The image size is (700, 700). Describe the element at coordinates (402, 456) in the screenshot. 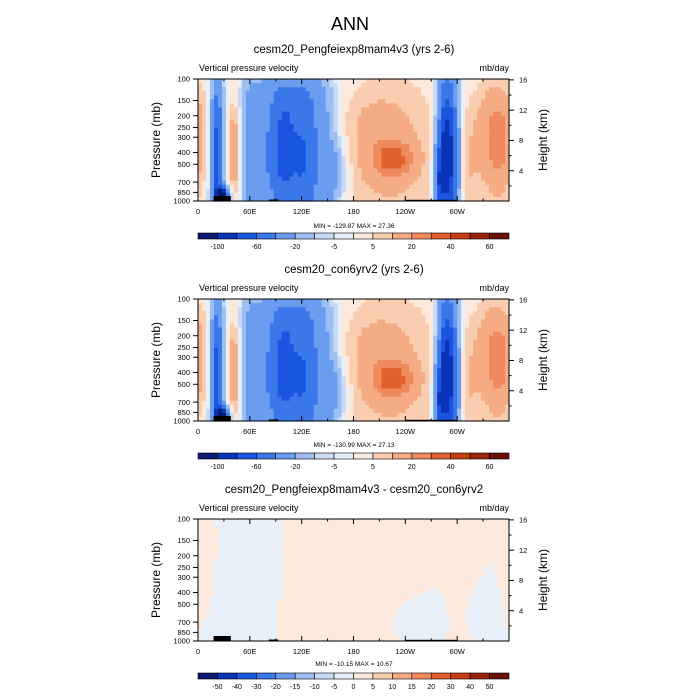

I see `colorbar-swatch` at that location.